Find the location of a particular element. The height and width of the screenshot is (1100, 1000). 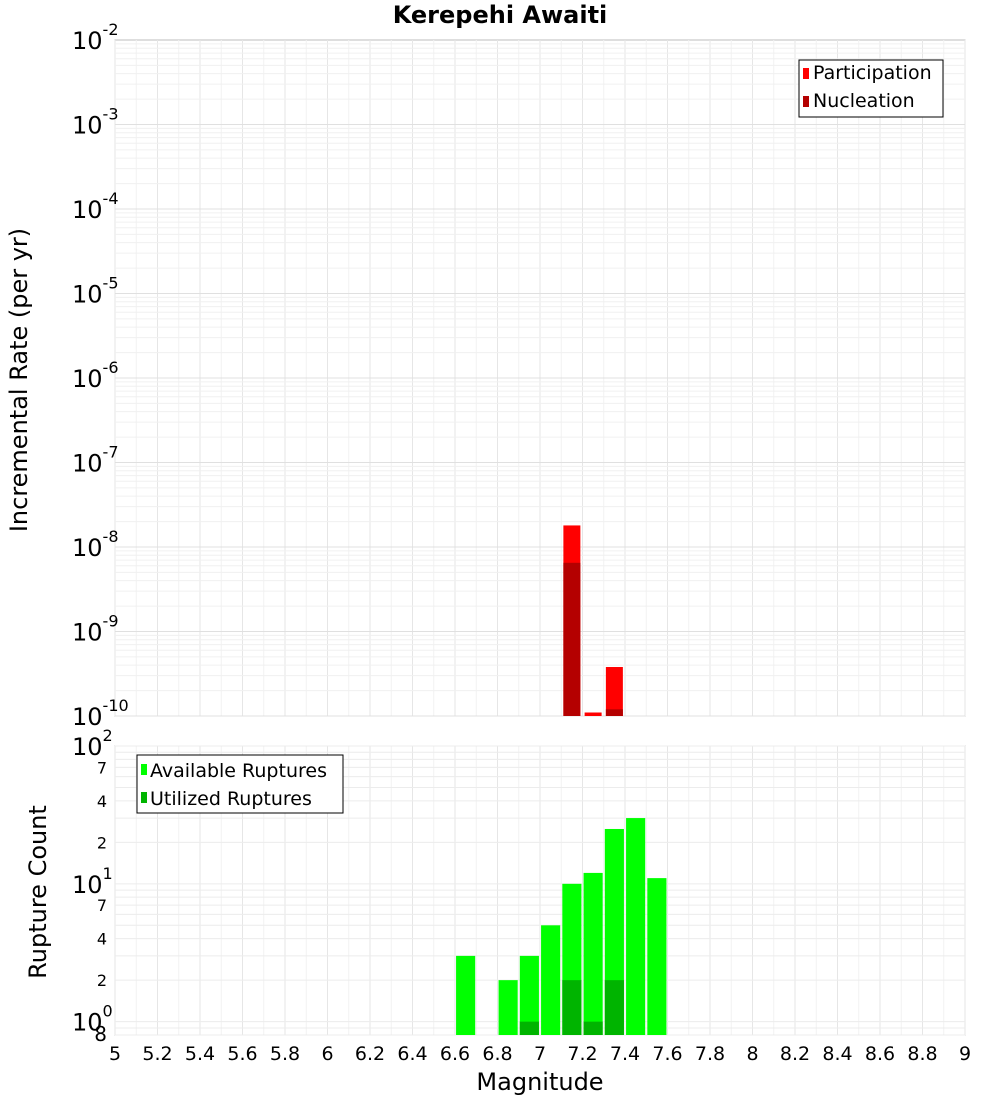

count-y-tick-label: 10² is located at coordinates (92, 743).